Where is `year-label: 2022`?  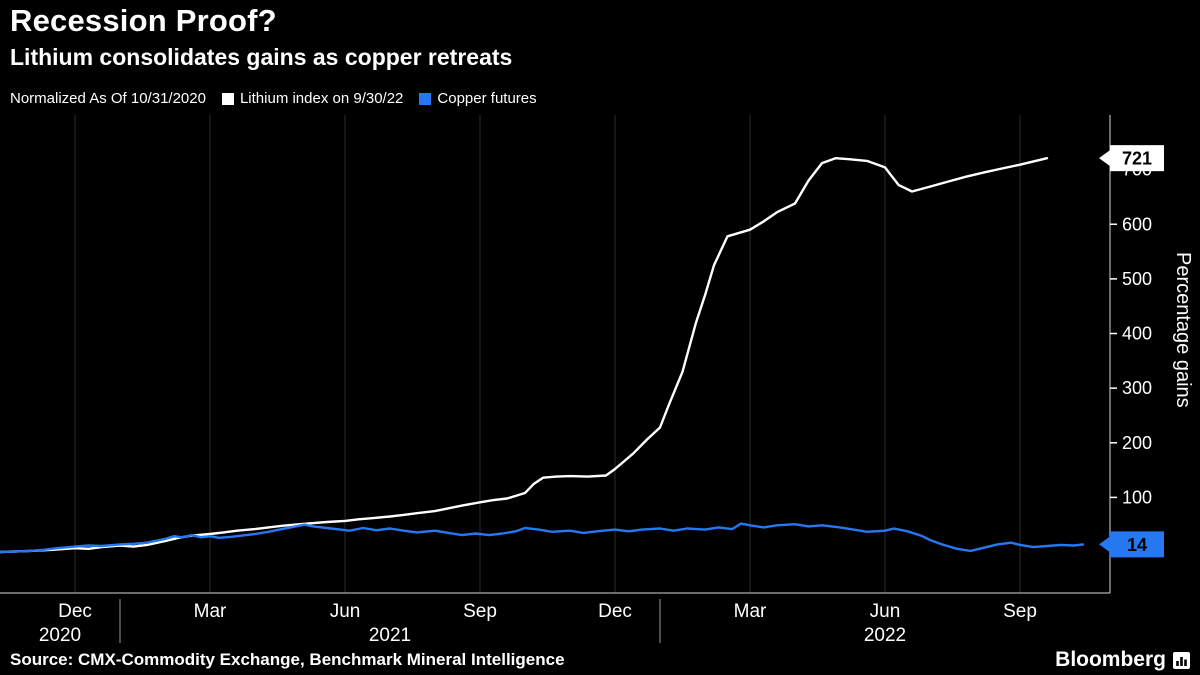 year-label: 2022 is located at coordinates (885, 635).